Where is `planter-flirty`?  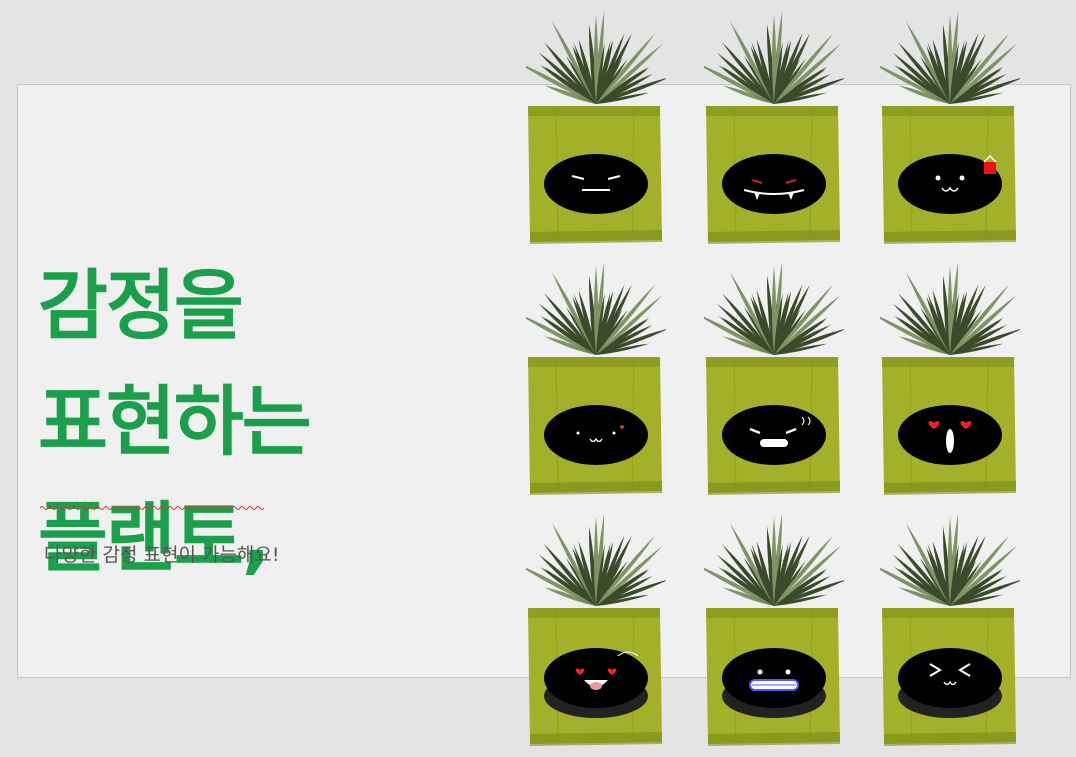
planter-flirty is located at coordinates (596, 626).